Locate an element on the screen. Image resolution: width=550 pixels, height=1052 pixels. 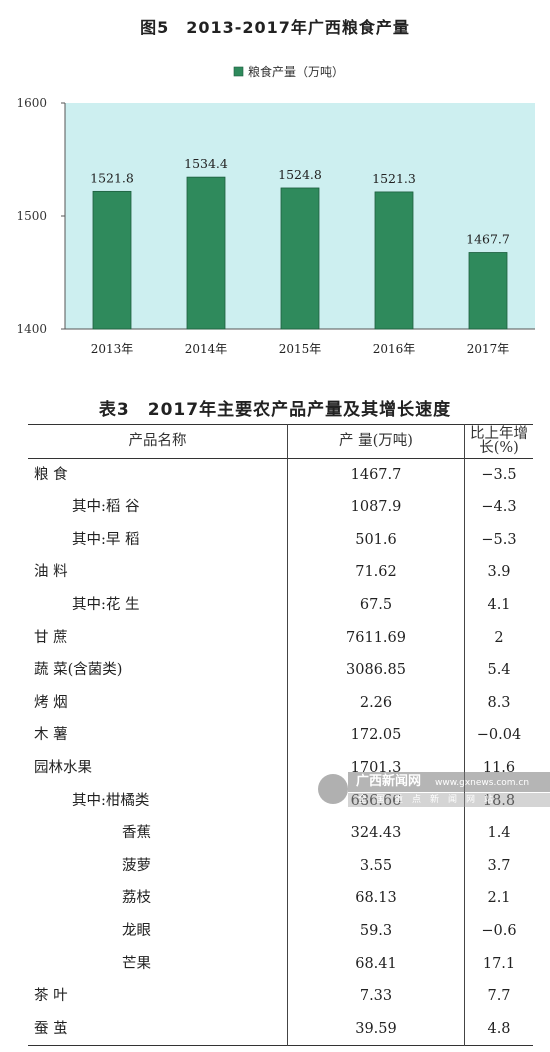
table-row: 粮 食 1467.7 −3.5 is located at coordinates (280, 475).